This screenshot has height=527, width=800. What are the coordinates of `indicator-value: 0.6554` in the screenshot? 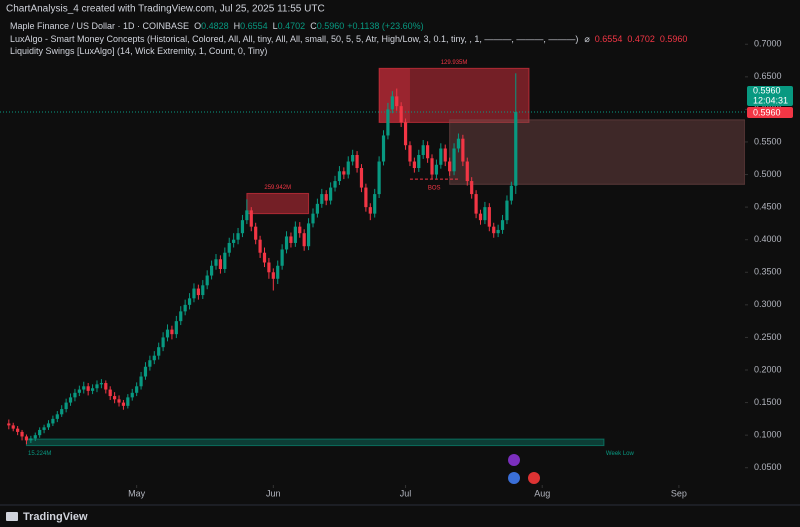 It's located at (609, 39).